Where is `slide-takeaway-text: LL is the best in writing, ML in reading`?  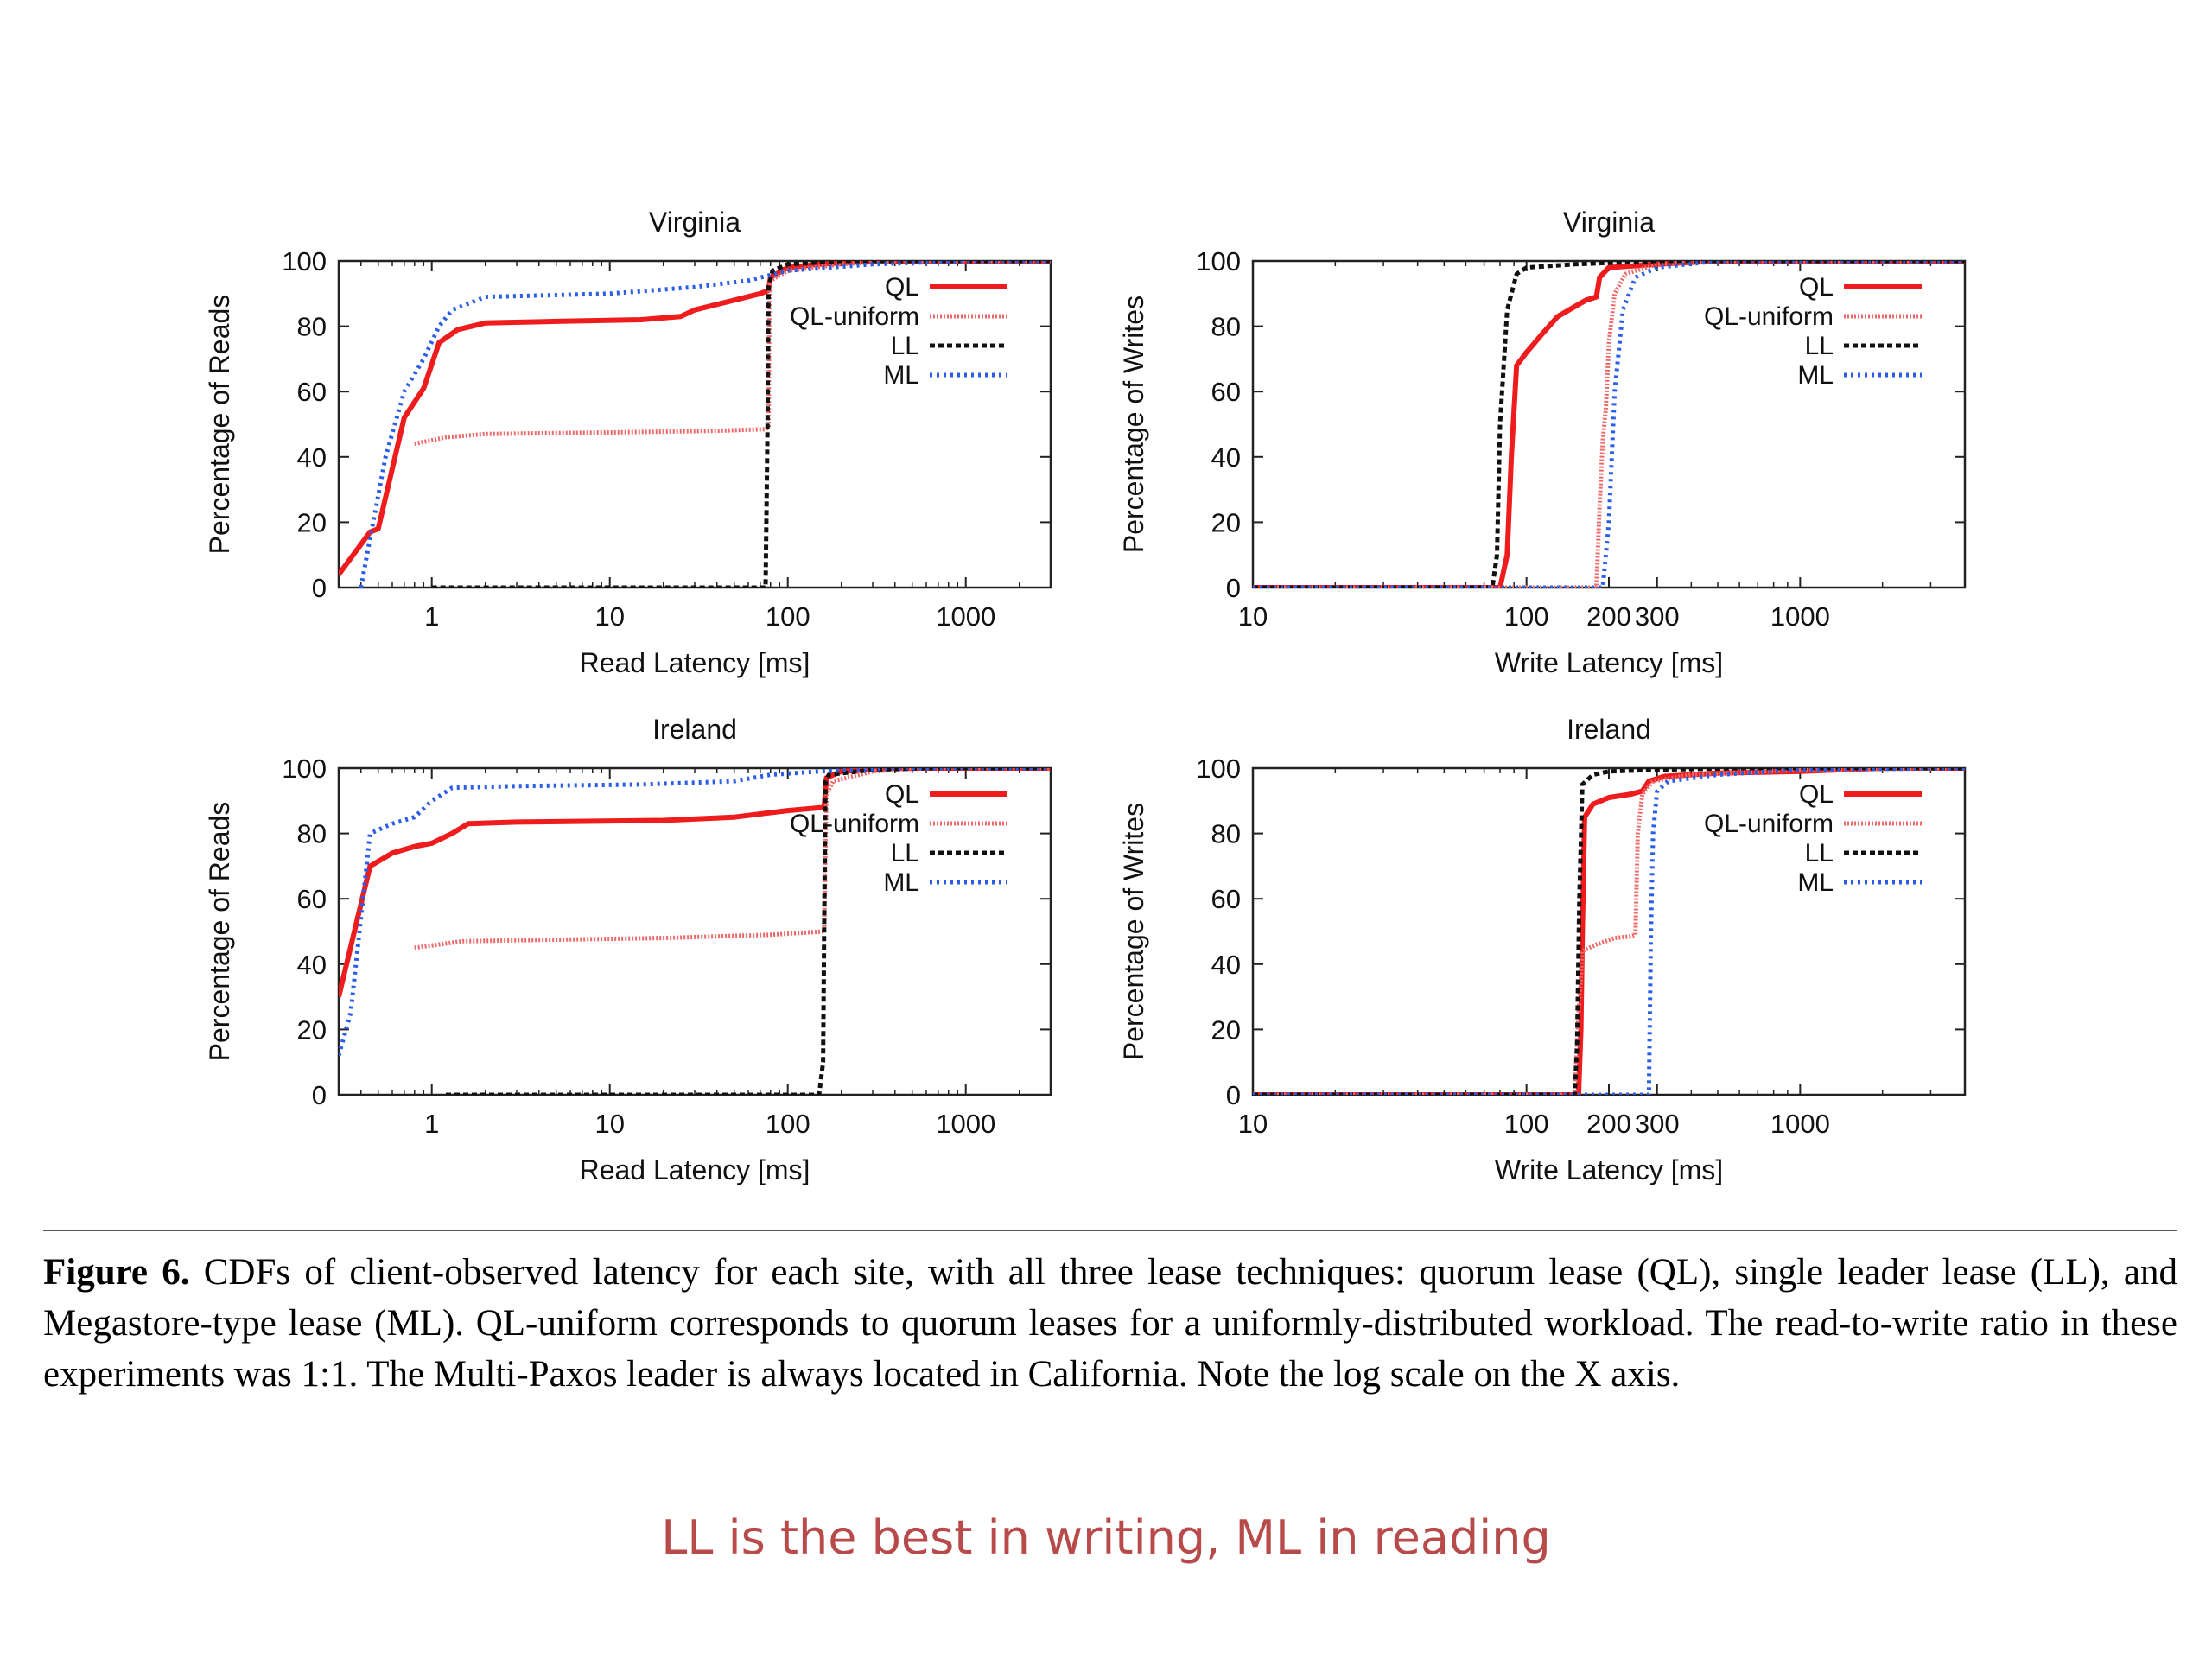 slide-takeaway-text: LL is the best in writing, ML in reading is located at coordinates (1106, 1537).